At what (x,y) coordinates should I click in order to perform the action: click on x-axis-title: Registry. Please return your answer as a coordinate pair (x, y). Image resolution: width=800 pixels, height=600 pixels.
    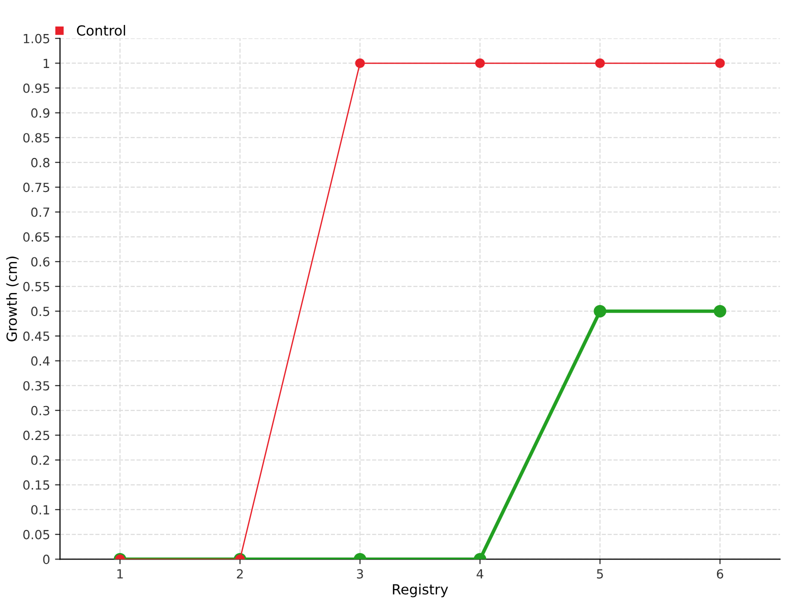
    Looking at the image, I should click on (420, 591).